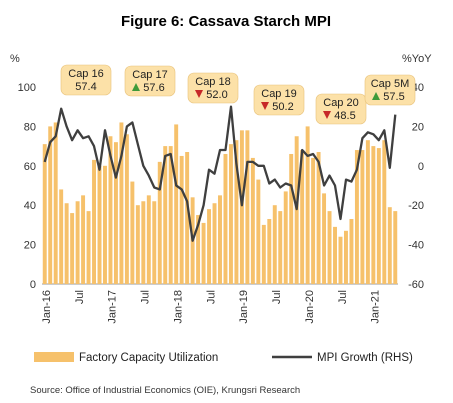 The width and height of the screenshot is (453, 403). Describe the element at coordinates (421, 167) in the screenshot. I see `right-tick-label: 0` at that location.